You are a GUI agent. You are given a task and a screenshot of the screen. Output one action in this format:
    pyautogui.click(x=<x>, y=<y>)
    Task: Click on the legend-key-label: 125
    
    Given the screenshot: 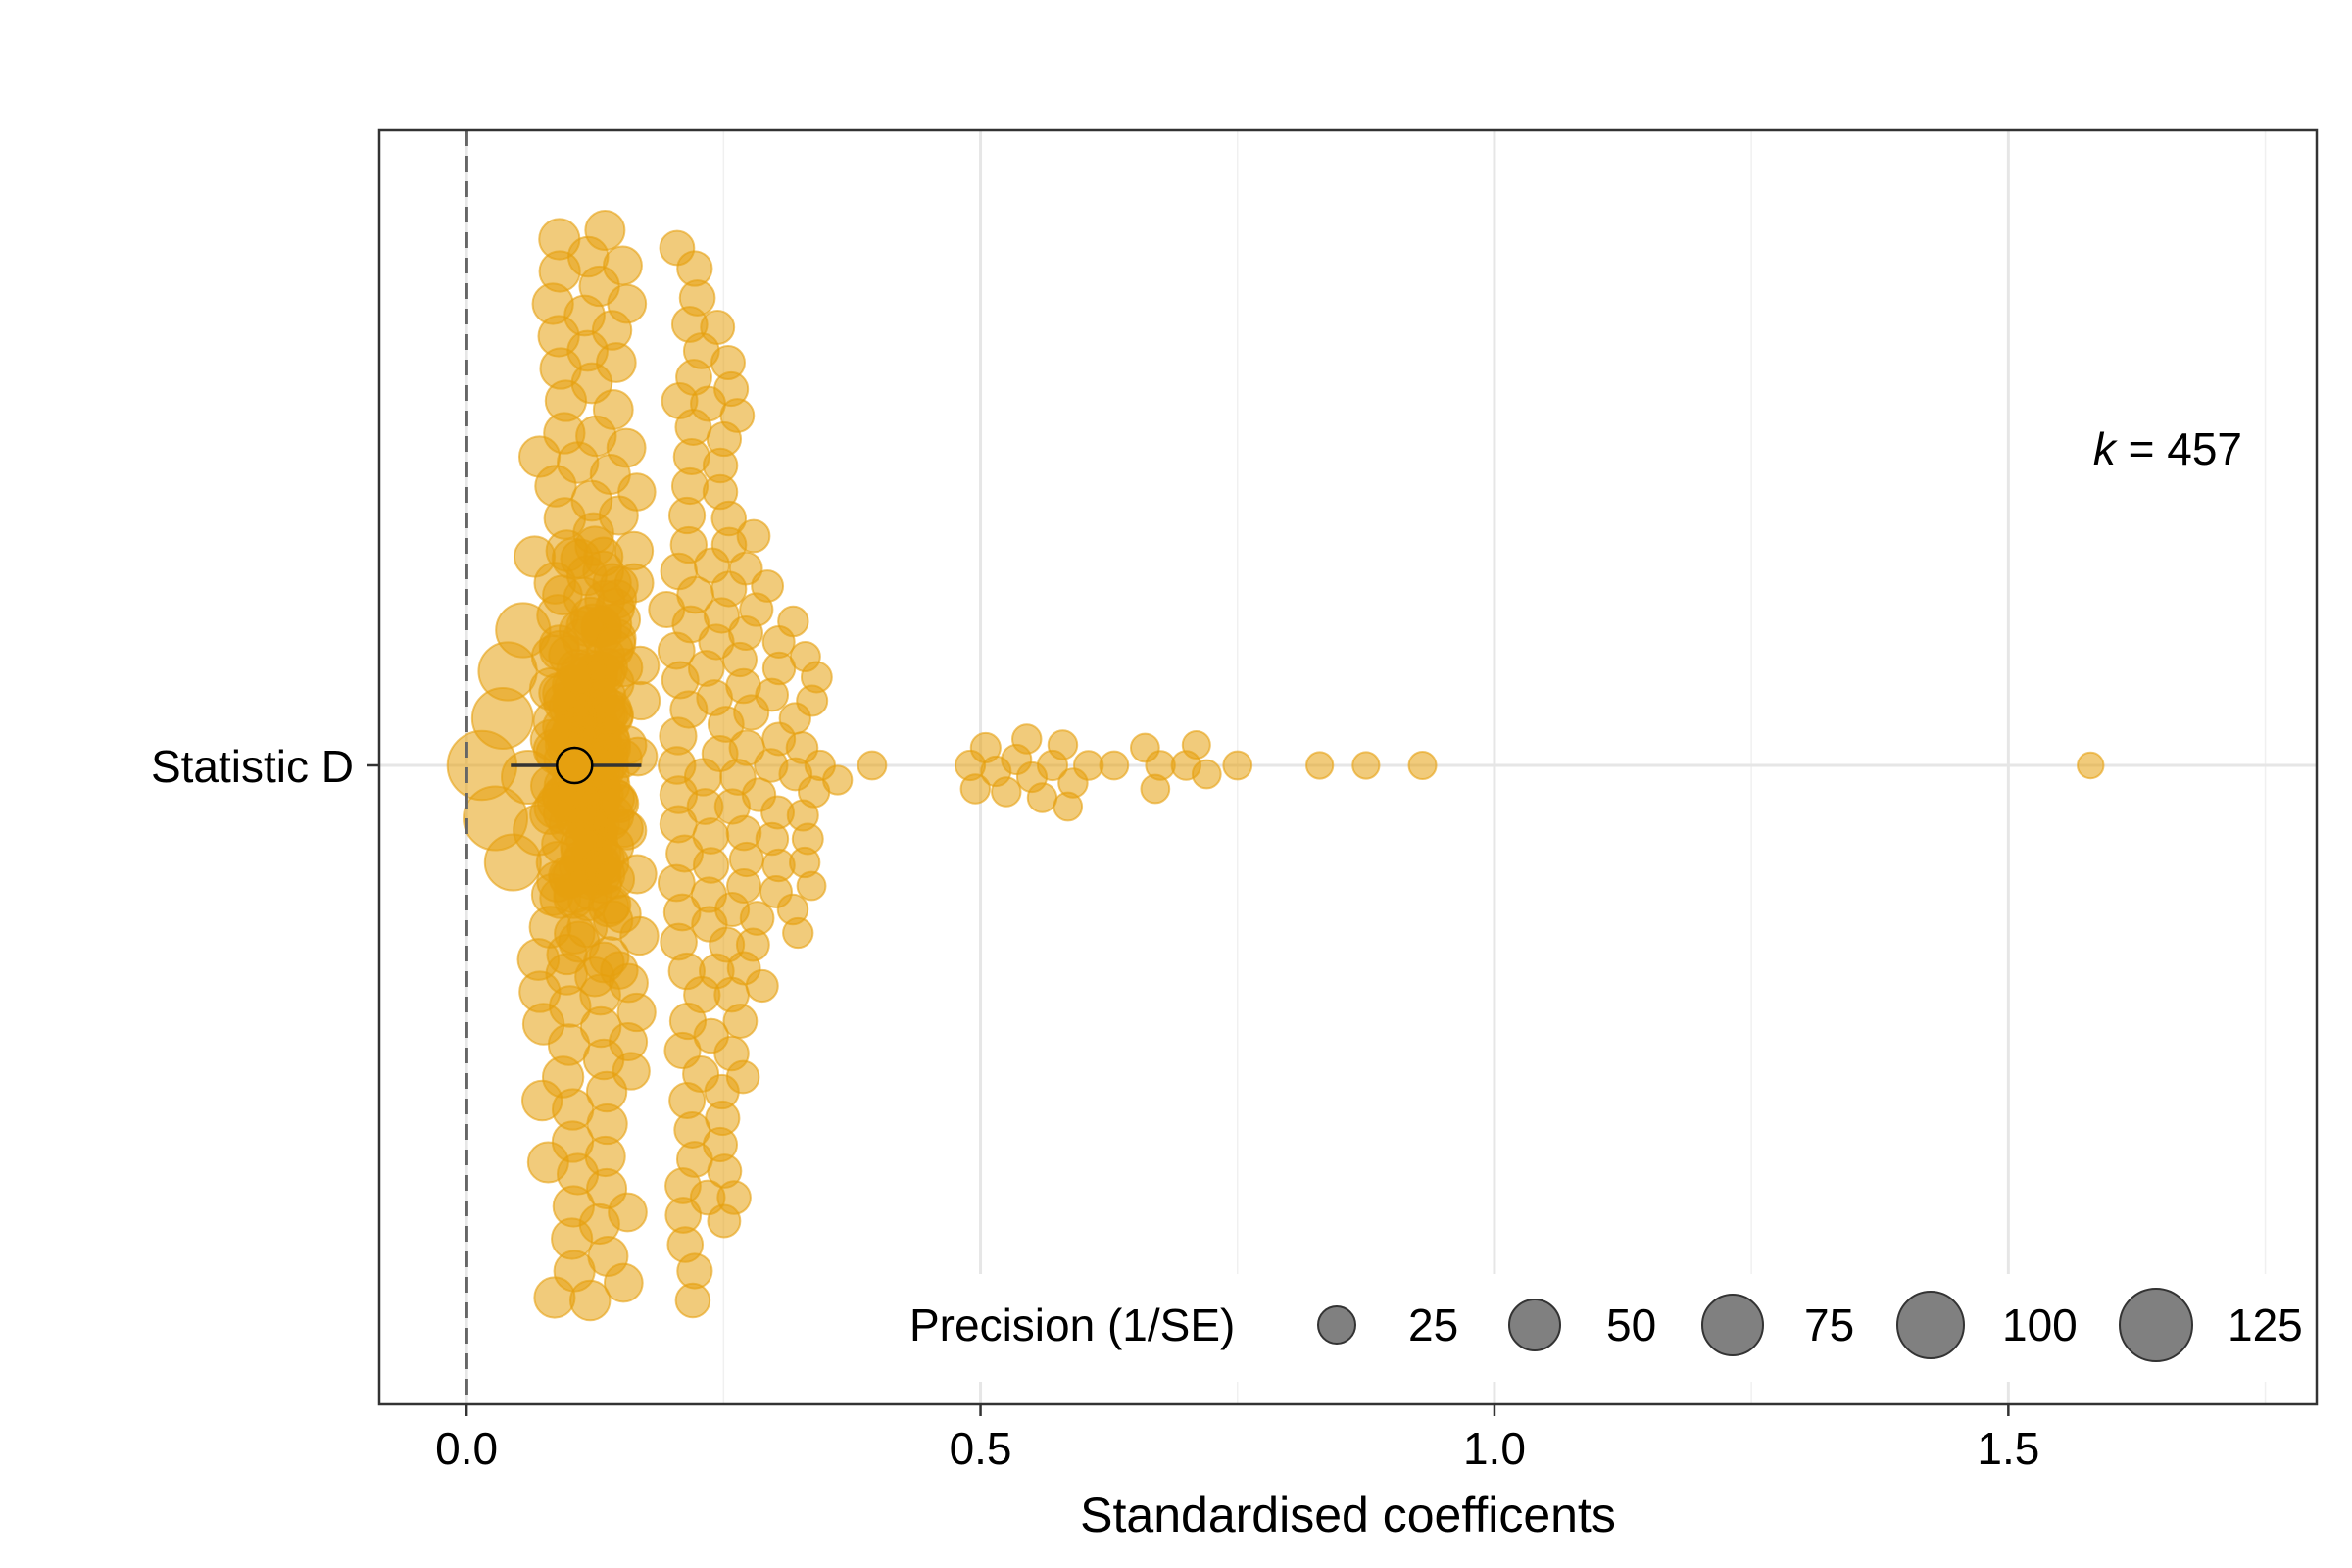 What is the action you would take?
    pyautogui.click(x=2265, y=1324)
    